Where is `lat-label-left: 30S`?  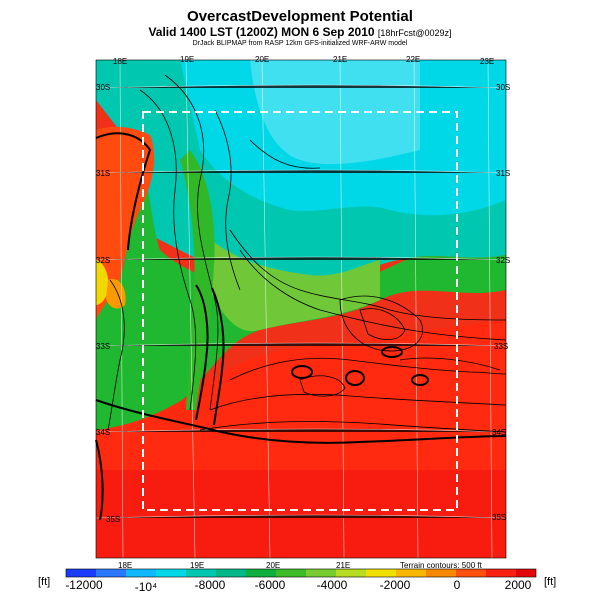
lat-label-left: 30S is located at coordinates (103, 87).